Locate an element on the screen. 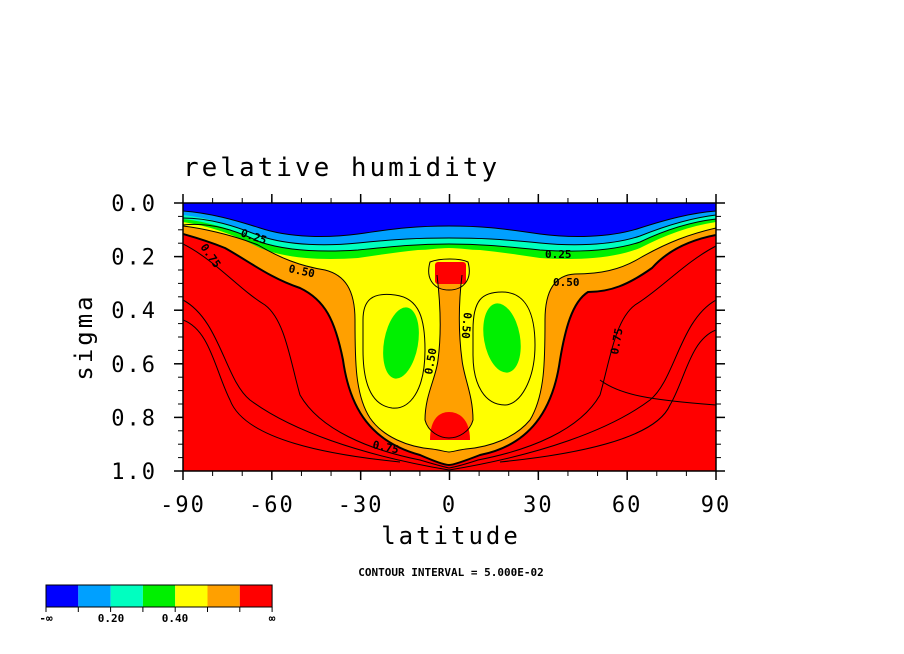  colorbar-frame is located at coordinates (159, 596).